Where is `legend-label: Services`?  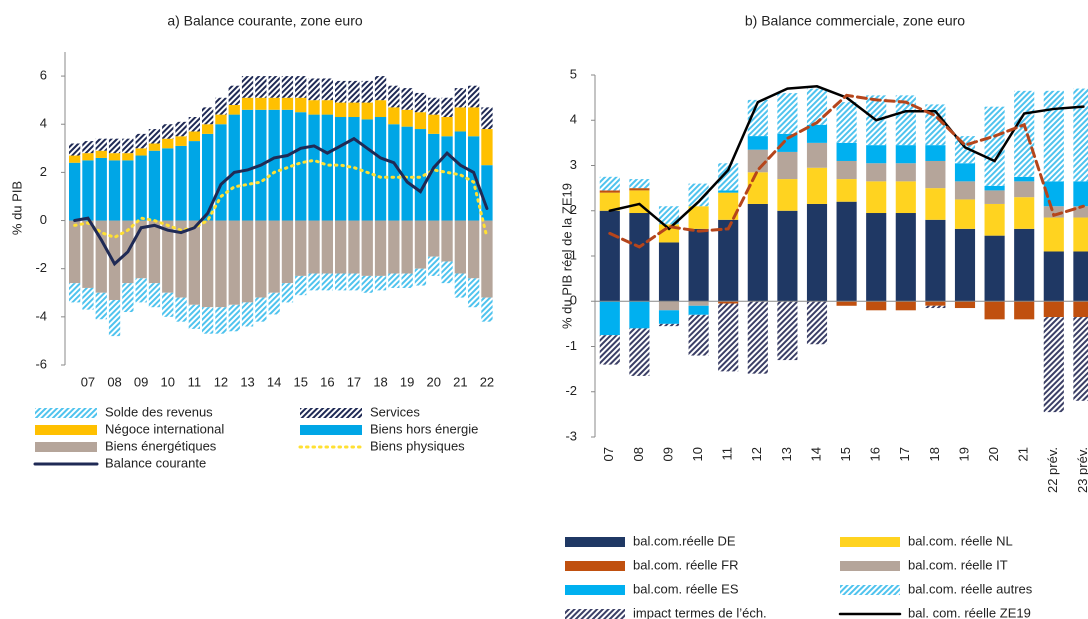 legend-label: Services is located at coordinates (395, 411).